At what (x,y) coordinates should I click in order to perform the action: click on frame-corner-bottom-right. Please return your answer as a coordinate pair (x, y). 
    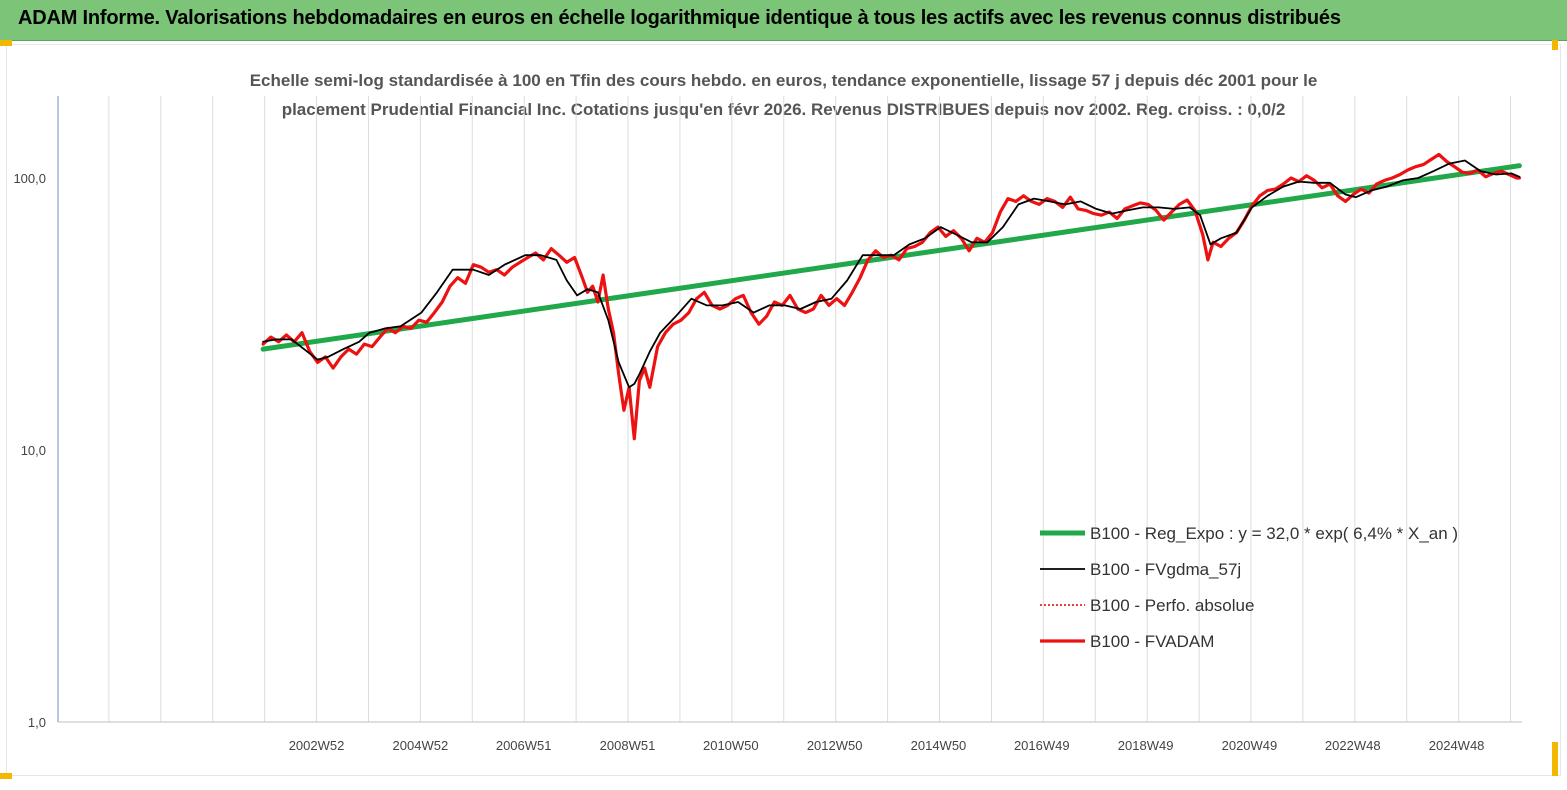
    Looking at the image, I should click on (1555, 759).